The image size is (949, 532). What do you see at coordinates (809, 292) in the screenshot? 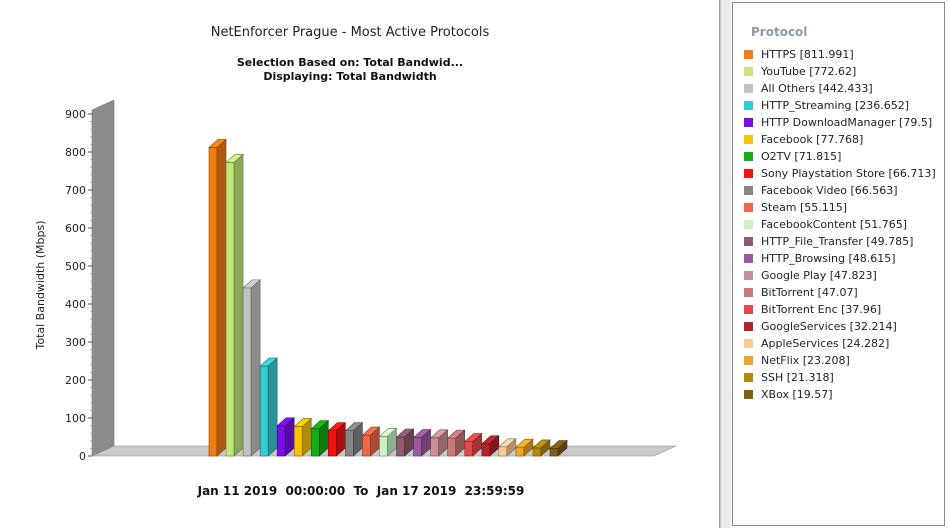
I see `legend-label: BitTorrent [47.07]` at bounding box center [809, 292].